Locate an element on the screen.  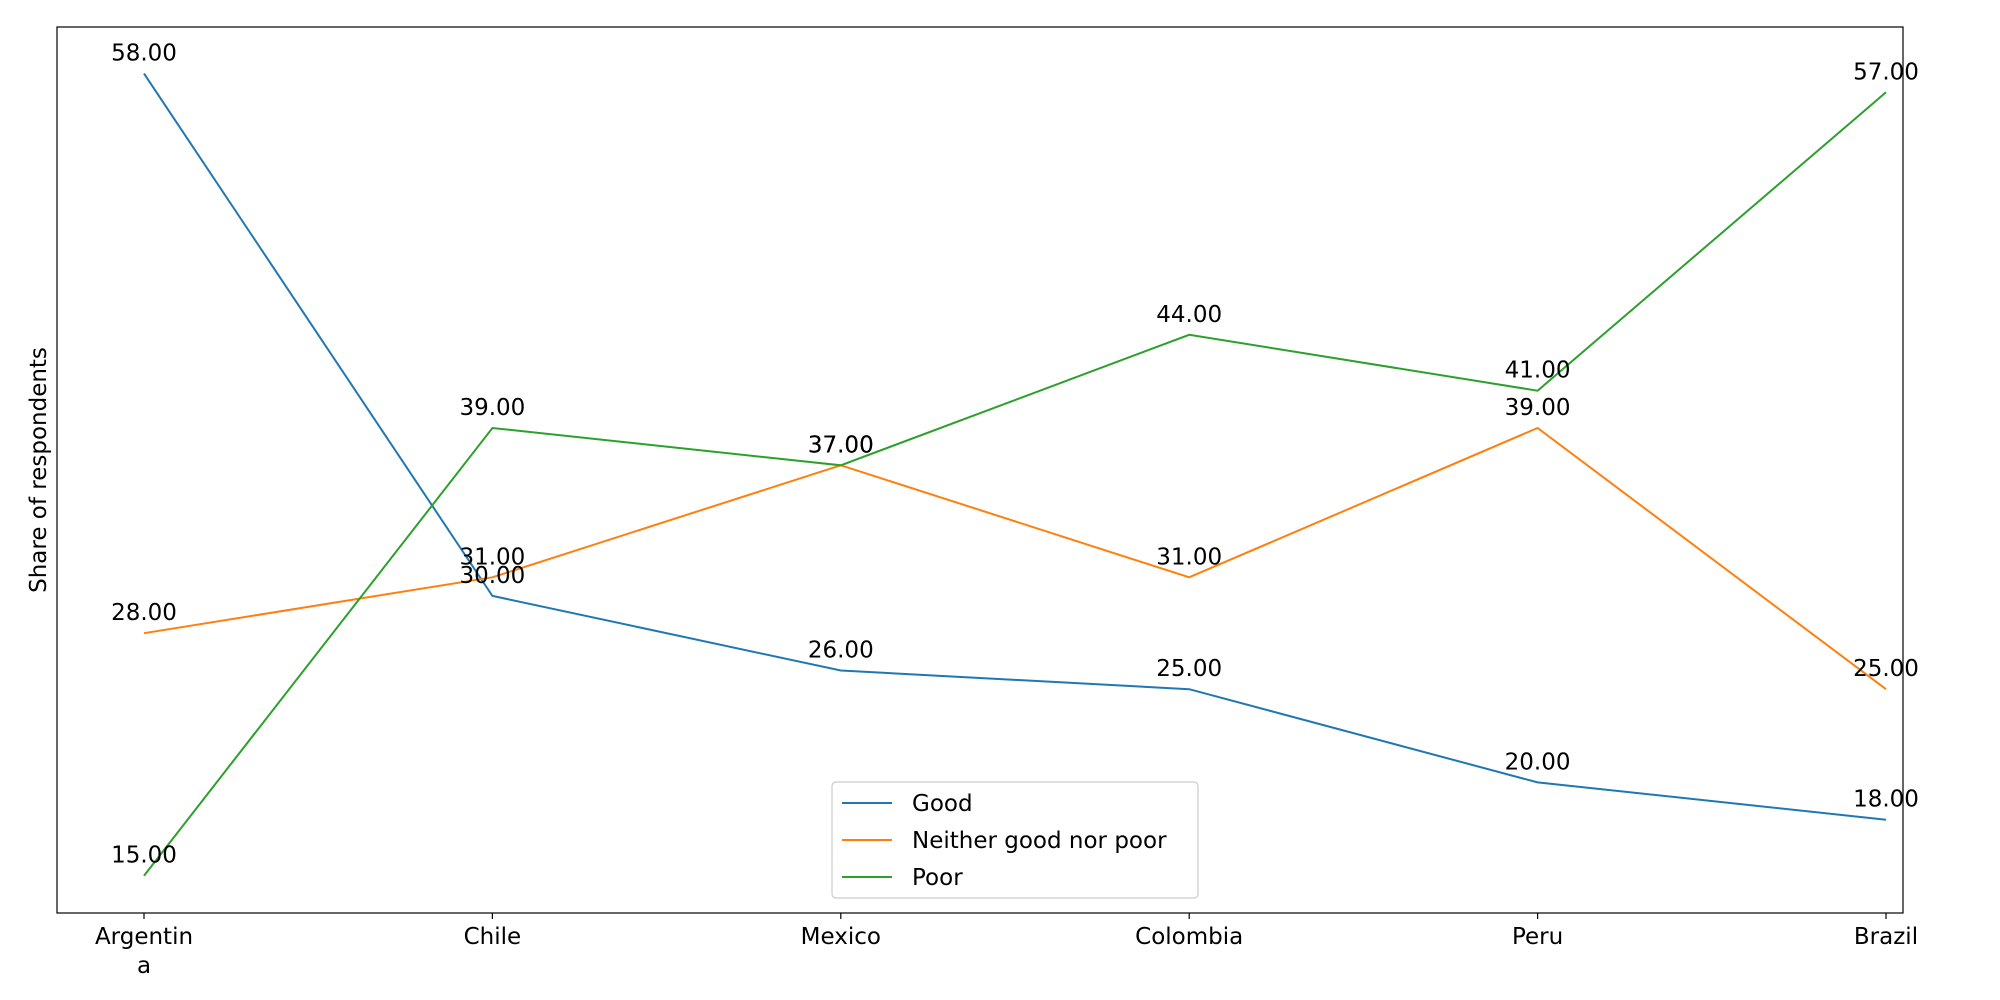
legend: Good Neither good nor poor Poor is located at coordinates (1015, 840).